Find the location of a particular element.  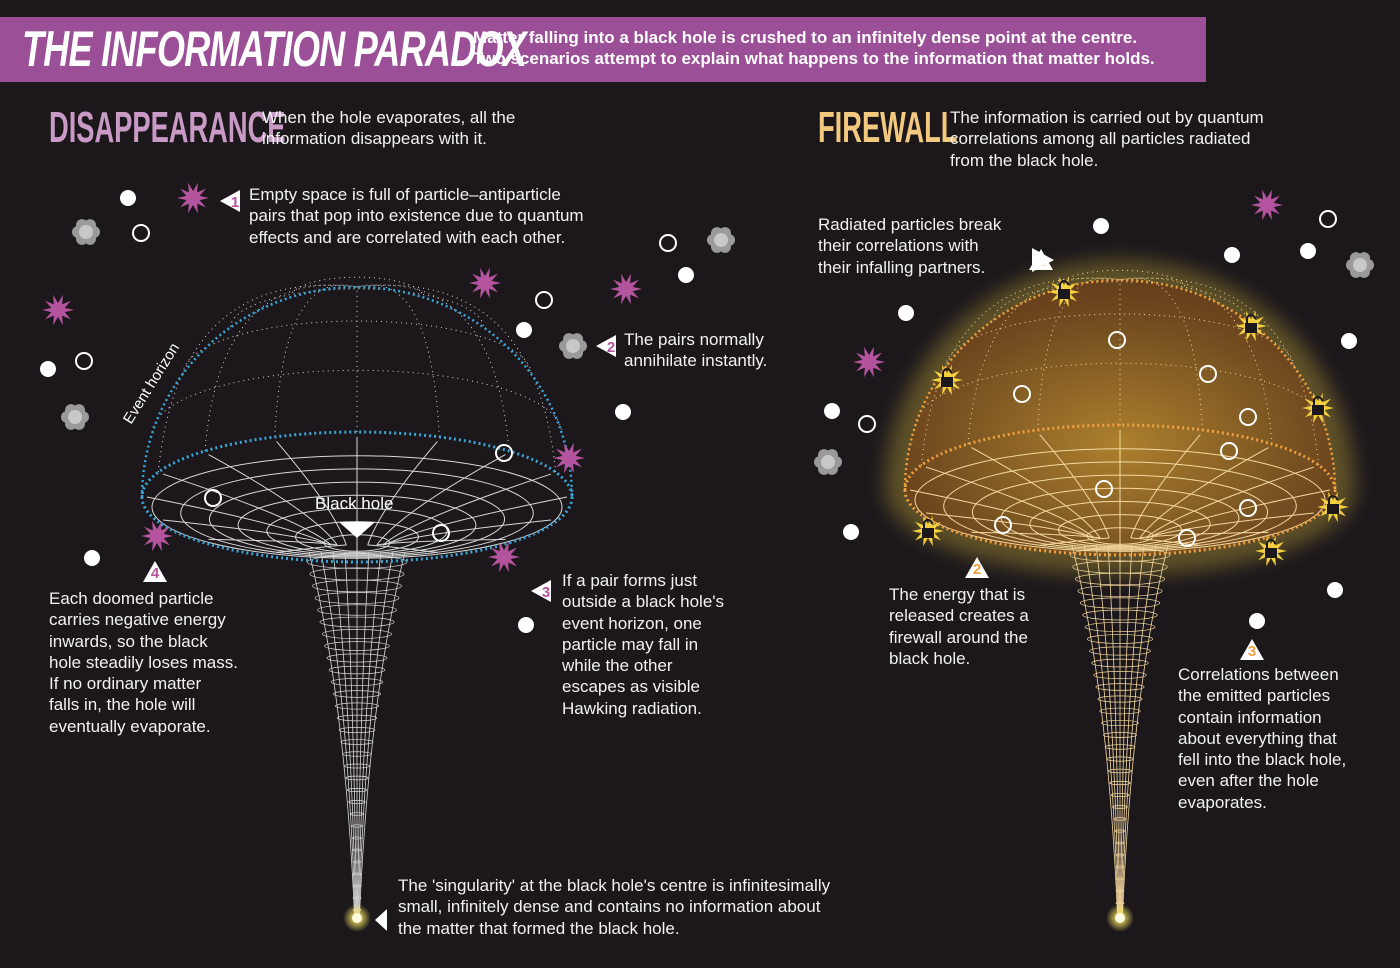

title-banner is located at coordinates (603, 49).